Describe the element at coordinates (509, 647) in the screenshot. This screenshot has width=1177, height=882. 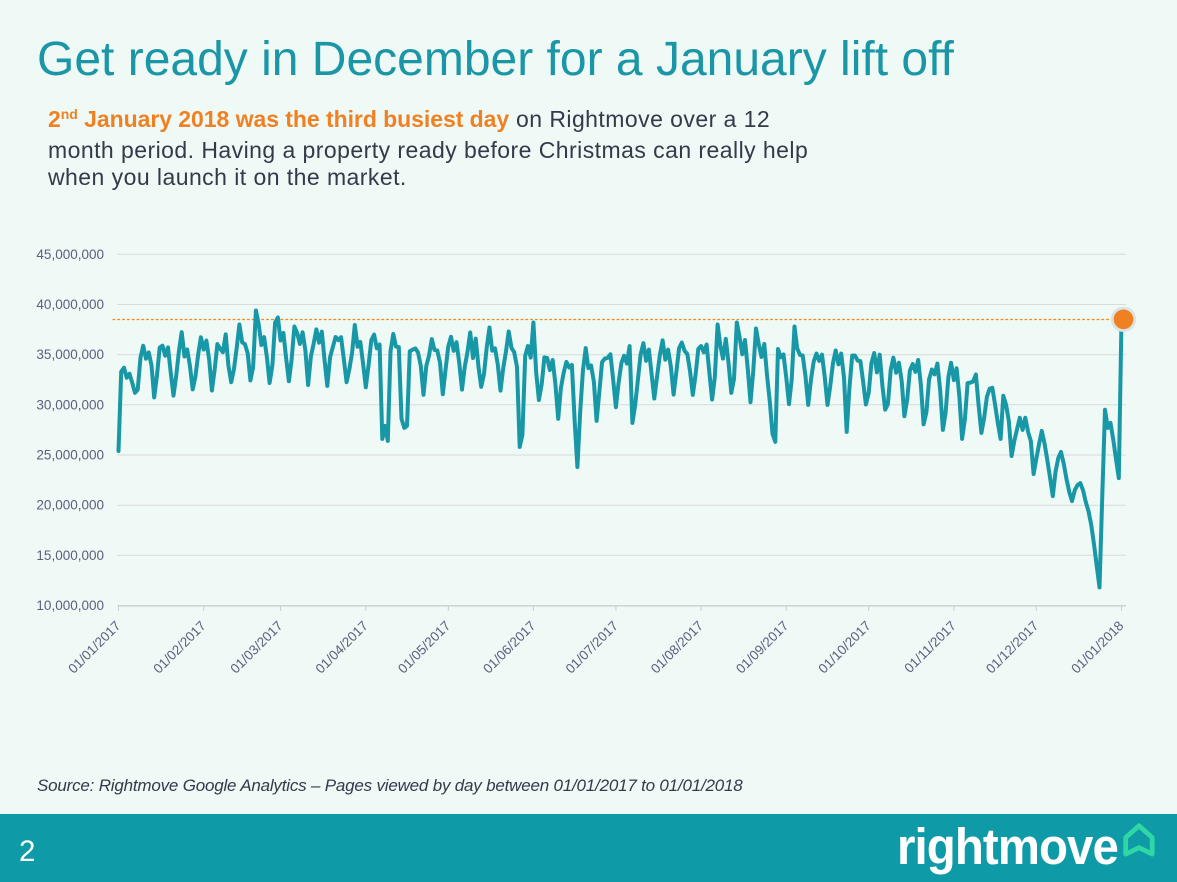
I see `svg-text: 01/06/2017` at that location.